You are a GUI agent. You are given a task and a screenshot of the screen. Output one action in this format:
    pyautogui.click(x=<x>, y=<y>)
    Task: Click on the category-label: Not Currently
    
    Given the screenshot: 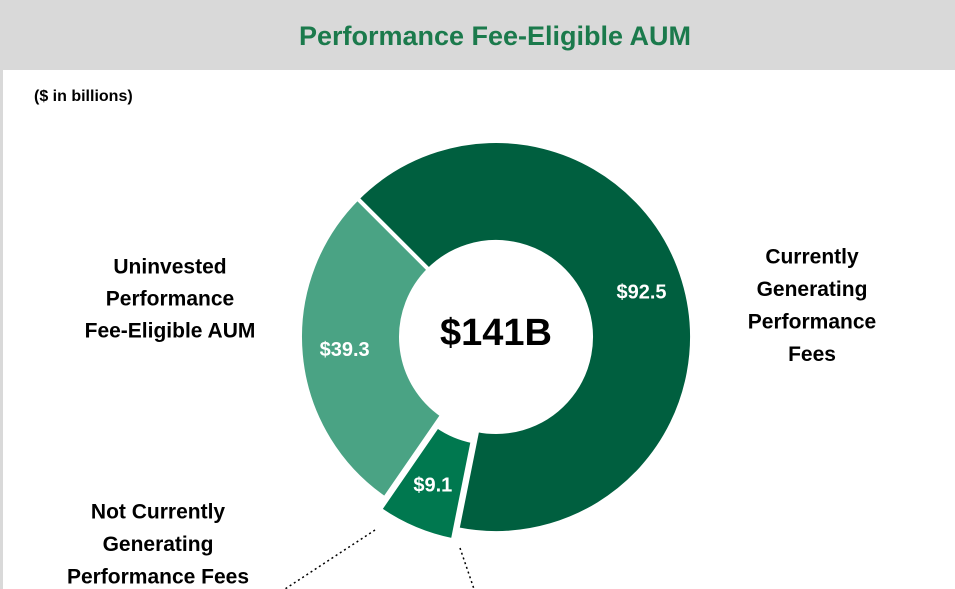 What is the action you would take?
    pyautogui.click(x=158, y=512)
    